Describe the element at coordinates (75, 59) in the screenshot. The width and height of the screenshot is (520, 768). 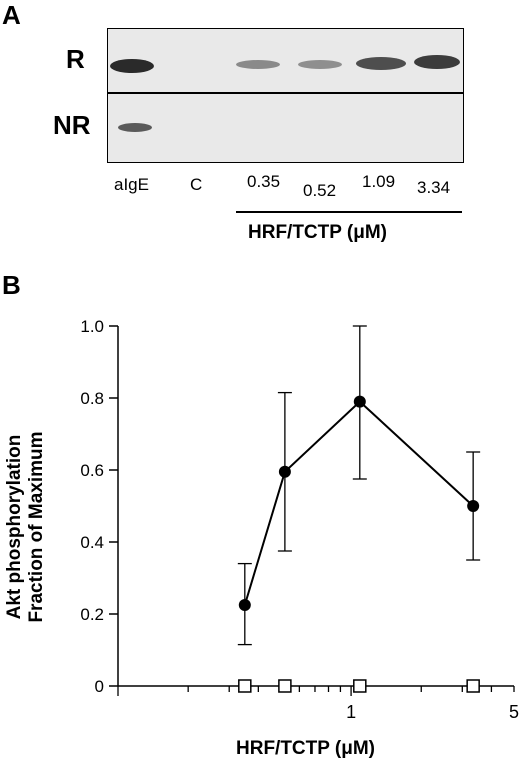
I see `row-label-r: R` at that location.